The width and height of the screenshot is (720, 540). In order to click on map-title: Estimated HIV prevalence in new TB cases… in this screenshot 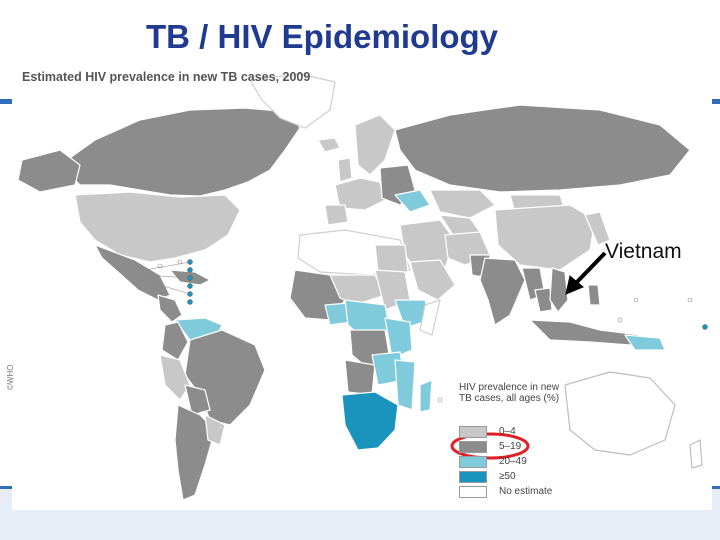, I will do `click(166, 77)`.